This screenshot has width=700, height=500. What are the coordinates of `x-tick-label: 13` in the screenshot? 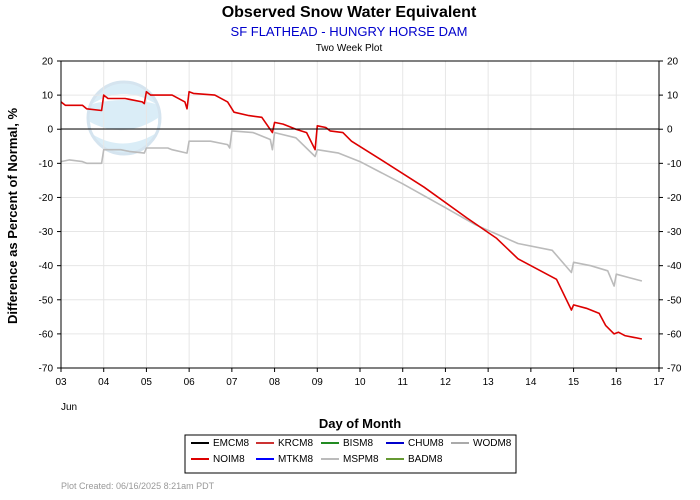 It's located at (489, 382).